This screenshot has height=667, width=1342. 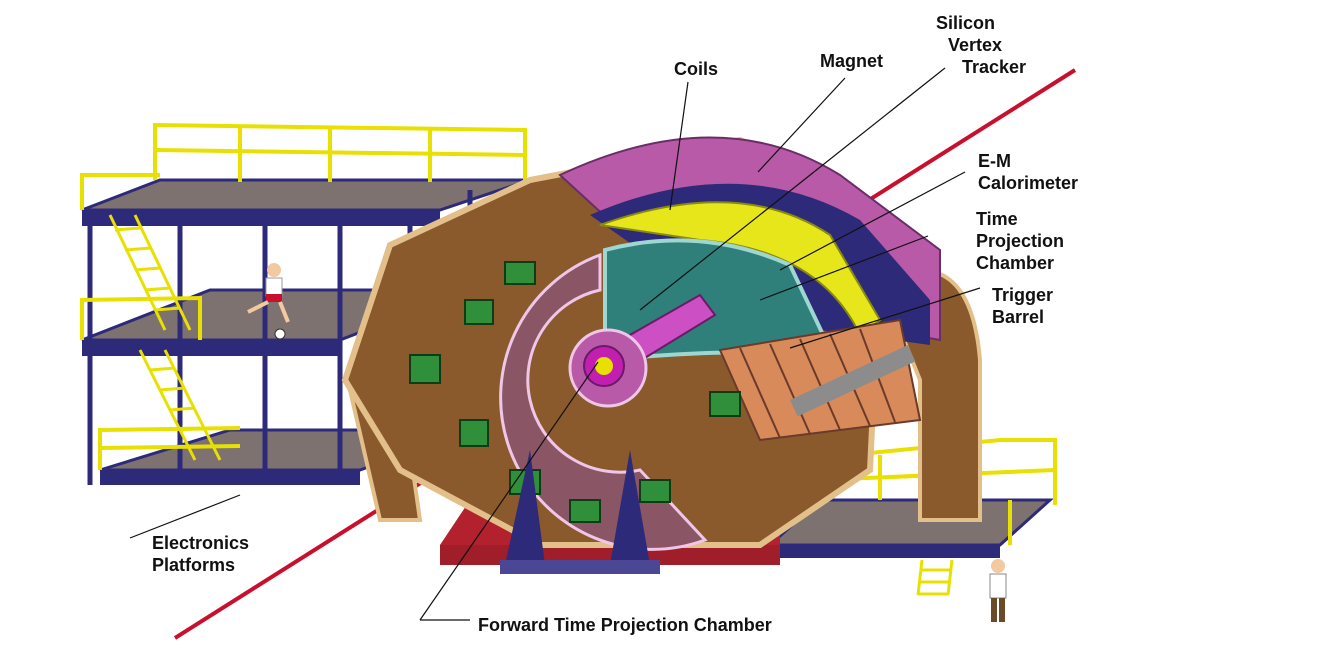 What do you see at coordinates (998, 590) in the screenshot?
I see `standing-man-figure` at bounding box center [998, 590].